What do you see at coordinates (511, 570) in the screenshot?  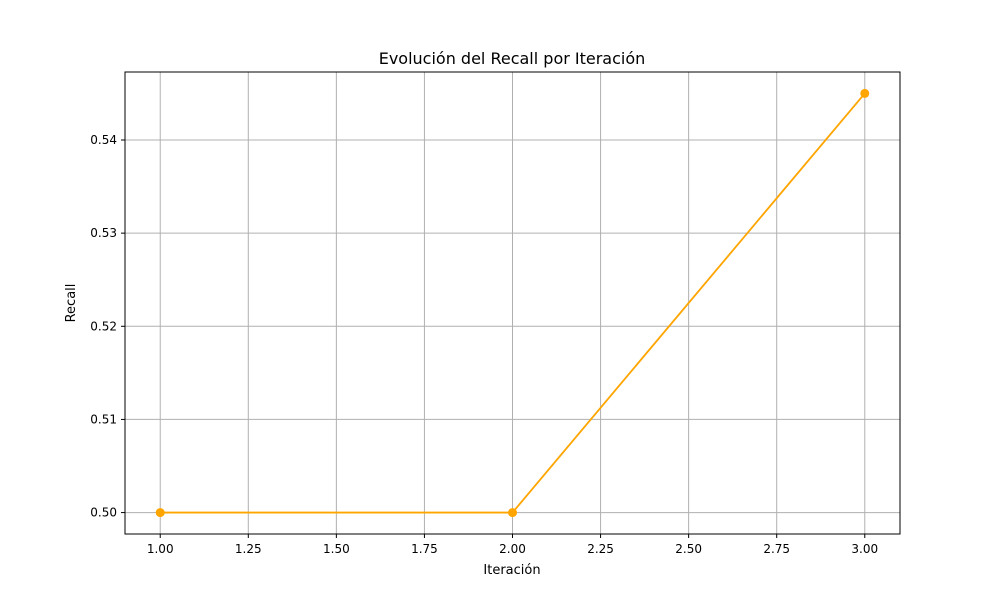 I see `x-axis-label: Iteración` at bounding box center [511, 570].